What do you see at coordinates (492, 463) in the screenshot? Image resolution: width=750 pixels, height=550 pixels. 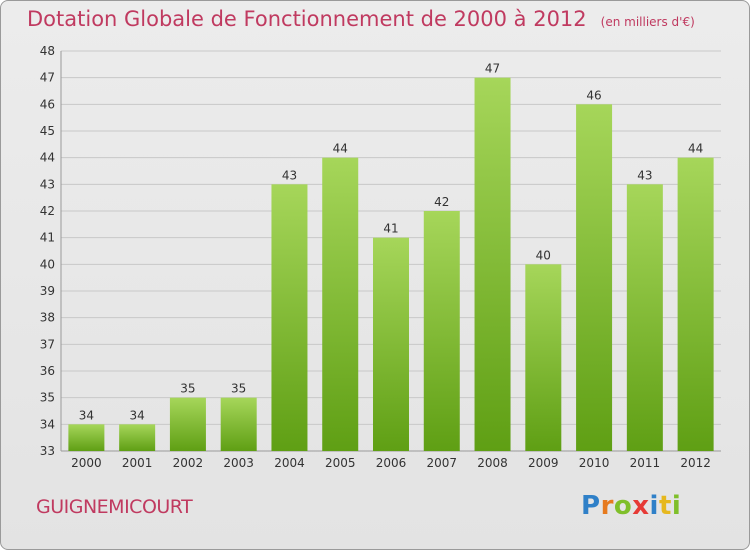 I see `x-tick-label: 2008` at bounding box center [492, 463].